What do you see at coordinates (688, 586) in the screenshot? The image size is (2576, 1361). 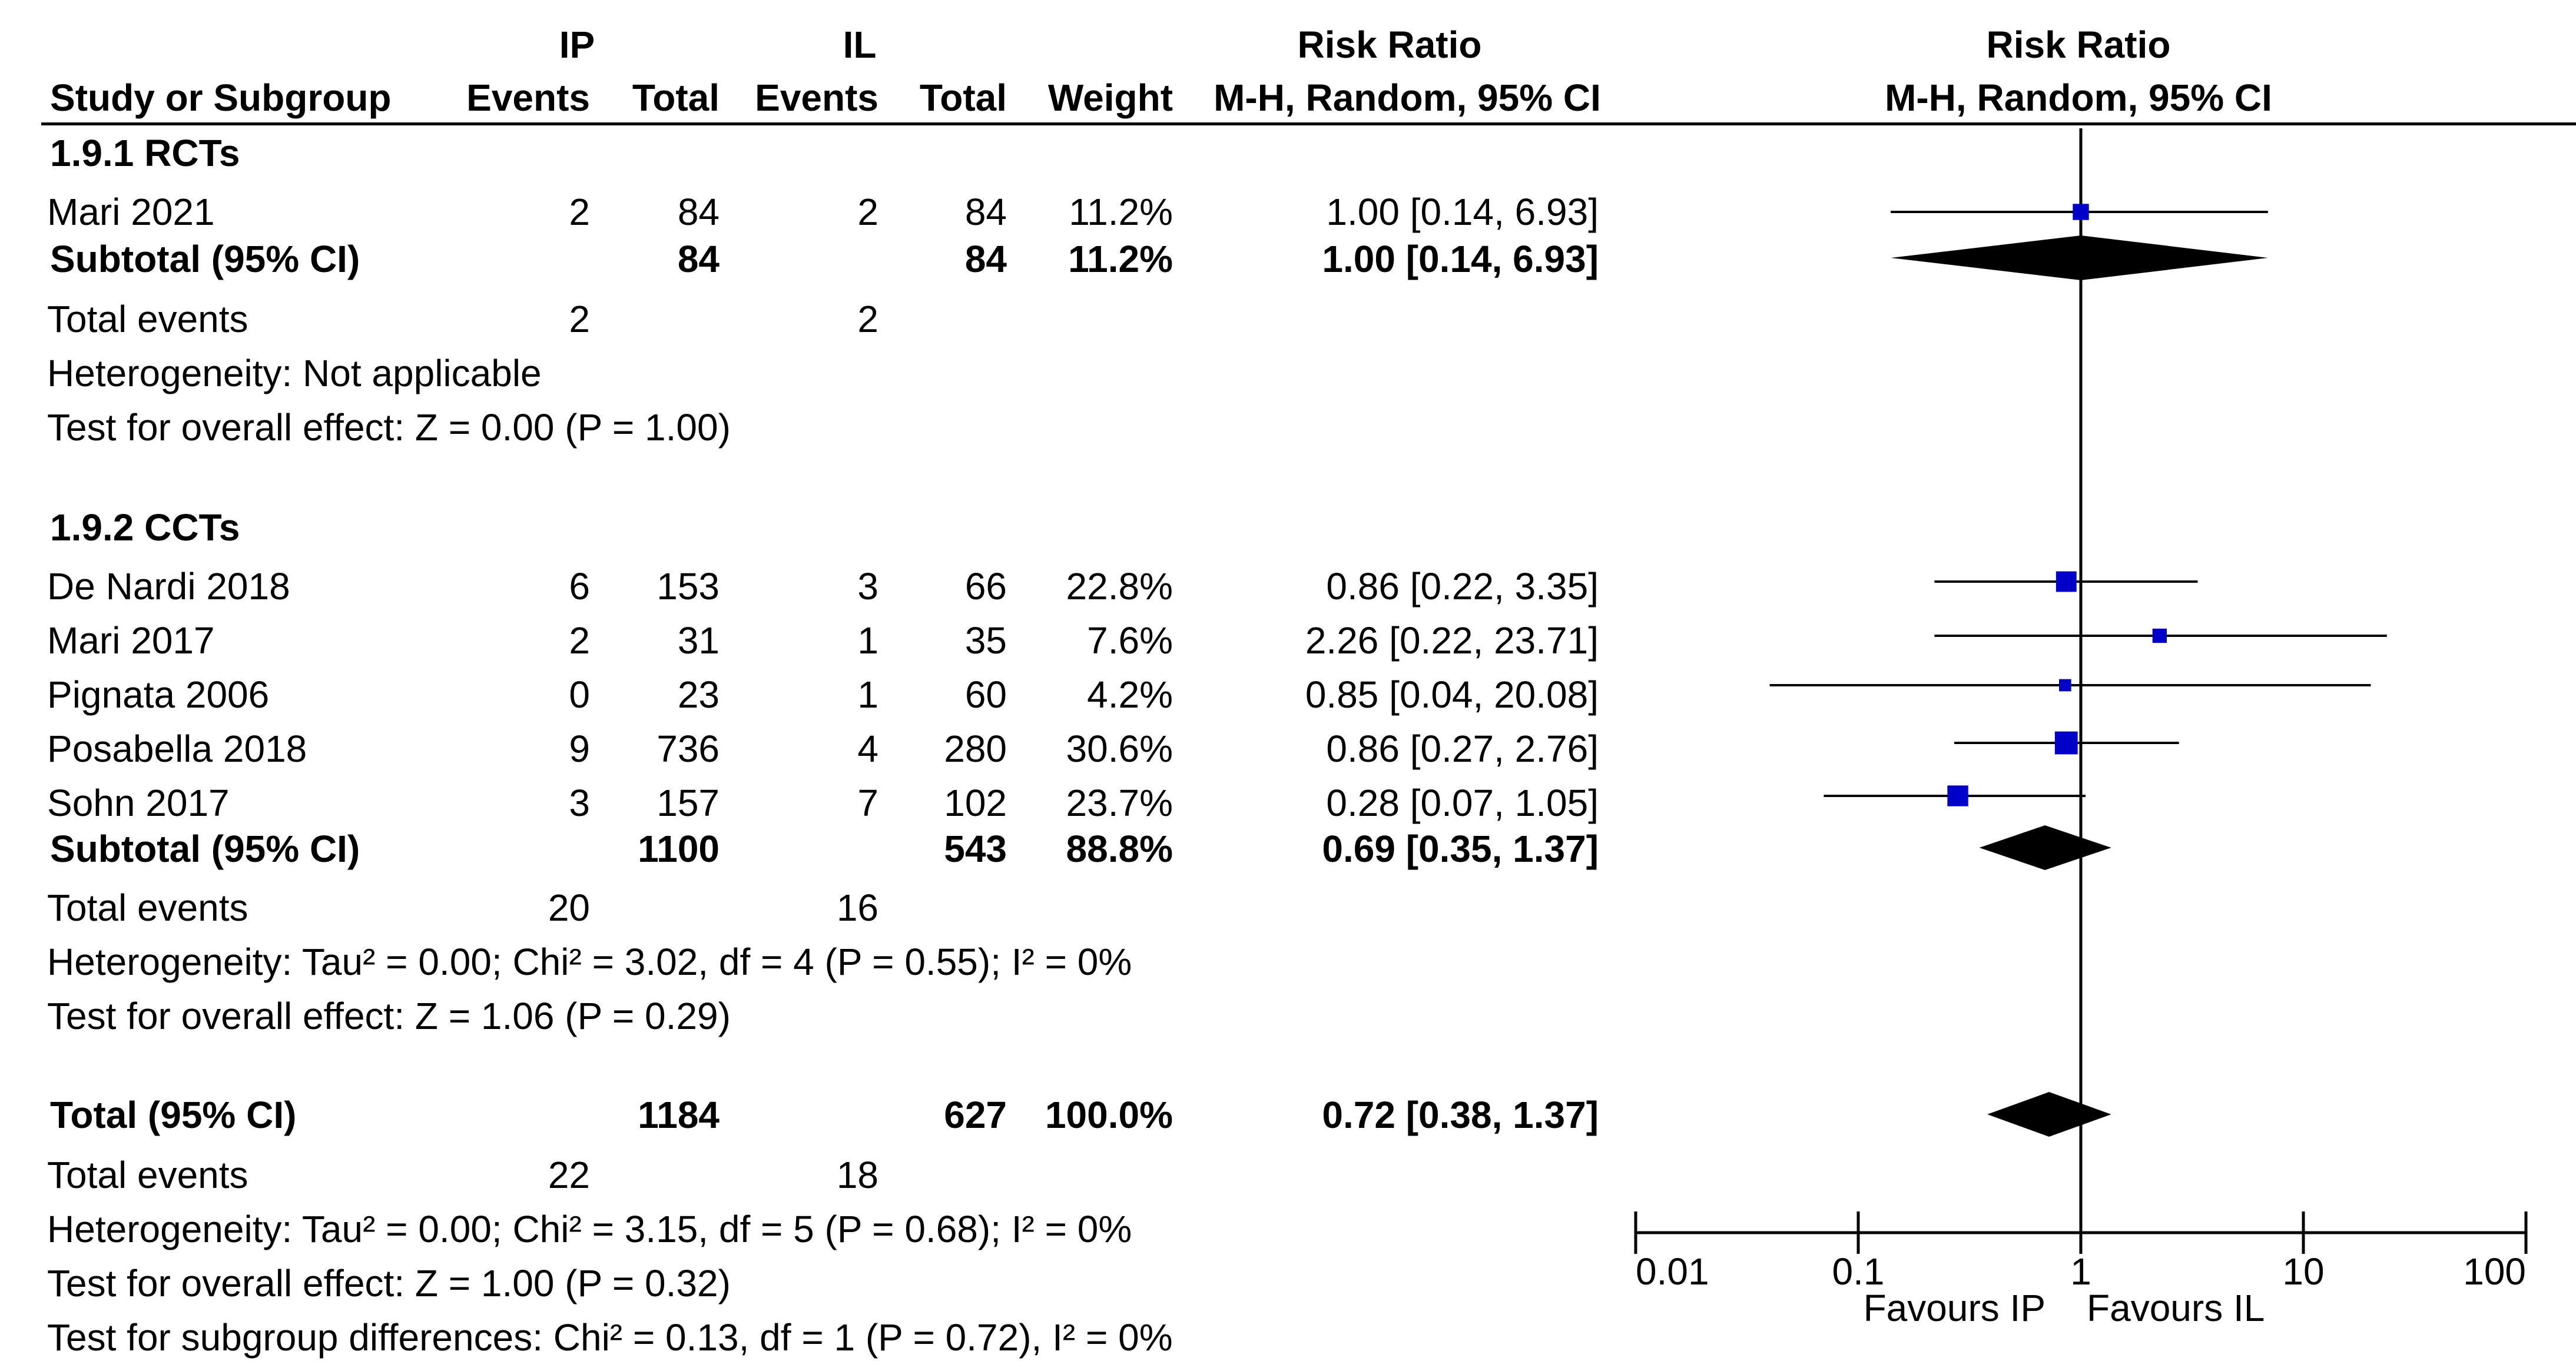 I see `study-n1: 153` at bounding box center [688, 586].